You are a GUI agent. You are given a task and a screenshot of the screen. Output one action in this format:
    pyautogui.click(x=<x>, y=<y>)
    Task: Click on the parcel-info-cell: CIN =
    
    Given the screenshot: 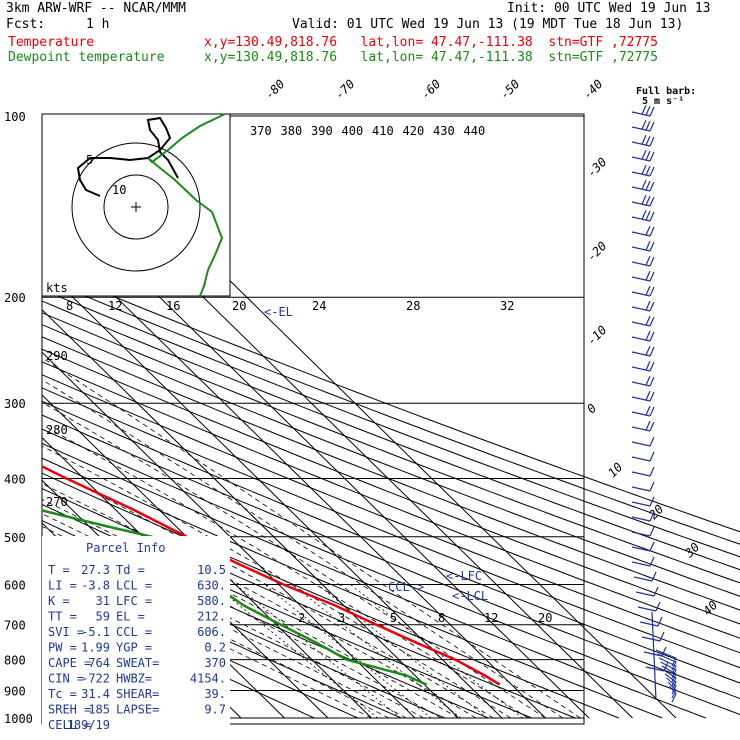 What is the action you would take?
    pyautogui.click(x=66, y=679)
    